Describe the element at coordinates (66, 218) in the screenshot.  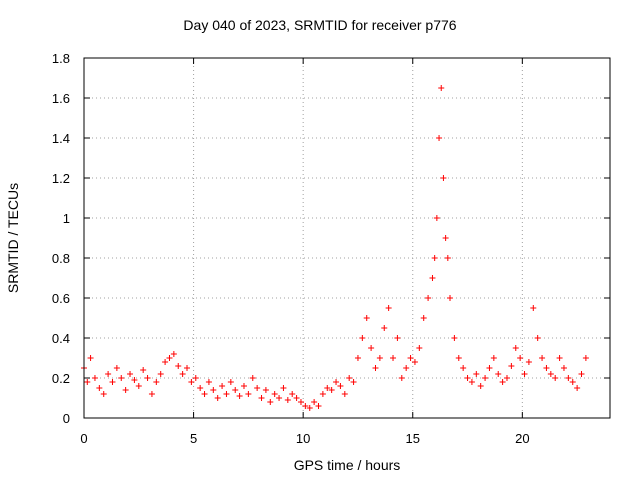
I see `y-tick-label: 1` at that location.